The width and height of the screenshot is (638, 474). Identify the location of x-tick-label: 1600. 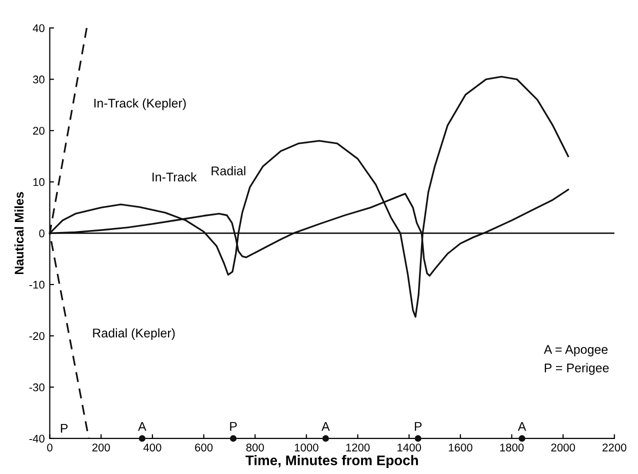
(460, 448).